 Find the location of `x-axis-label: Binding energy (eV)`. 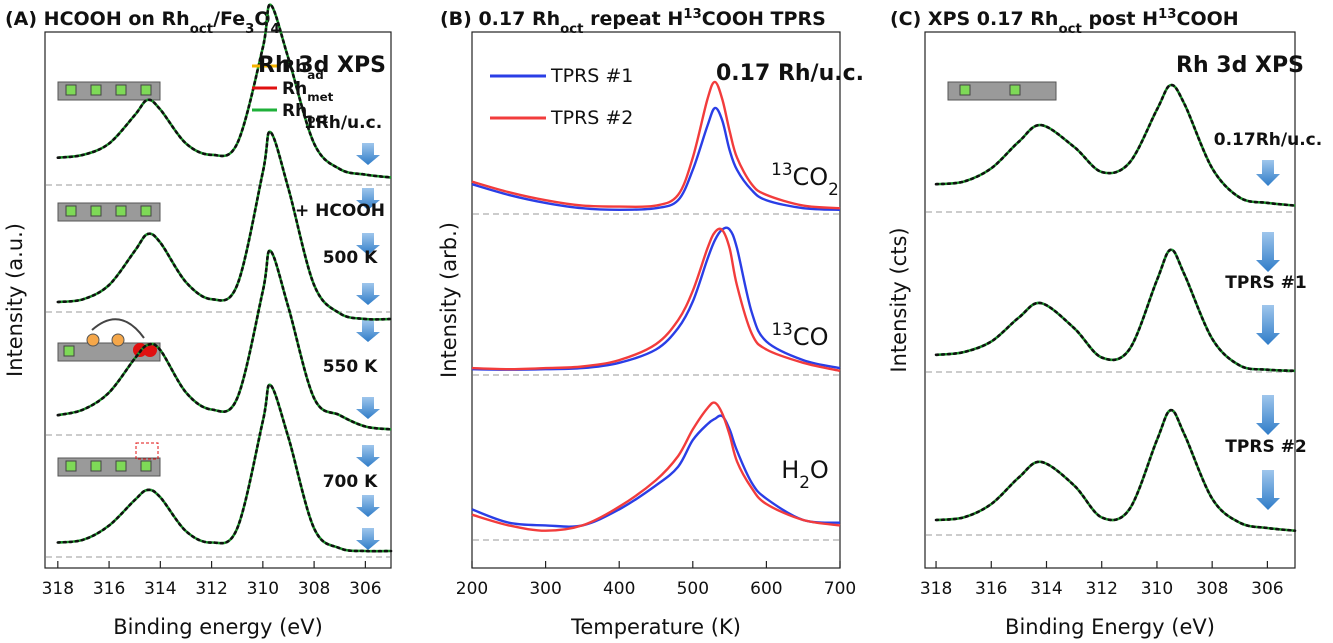

x-axis-label: Binding energy (eV) is located at coordinates (218, 627).